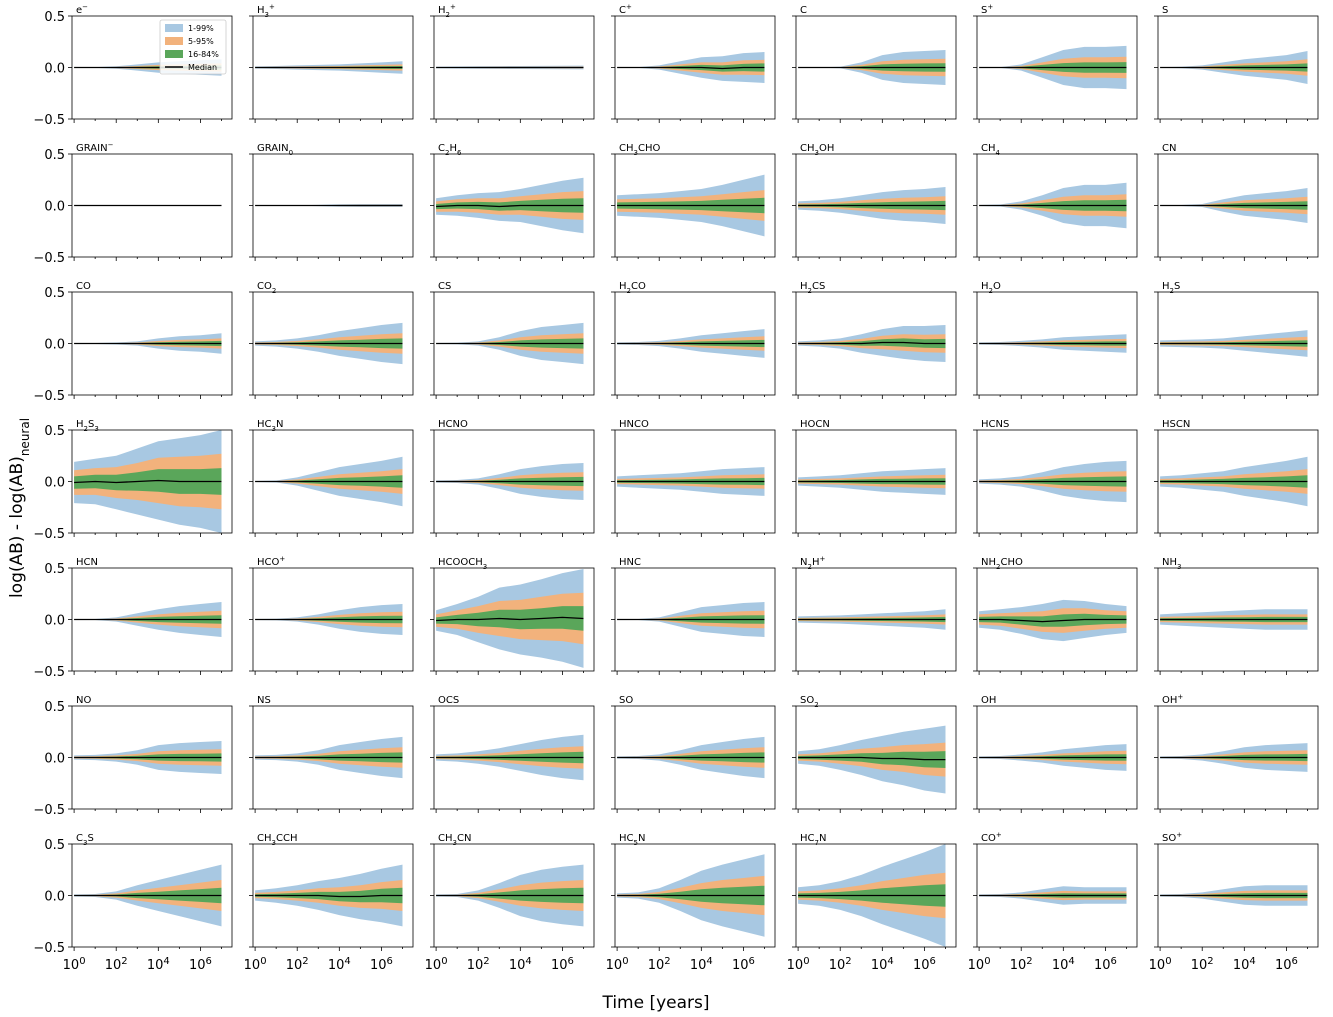  What do you see at coordinates (448, 700) in the screenshot?
I see `panel-species-label: OCS` at bounding box center [448, 700].